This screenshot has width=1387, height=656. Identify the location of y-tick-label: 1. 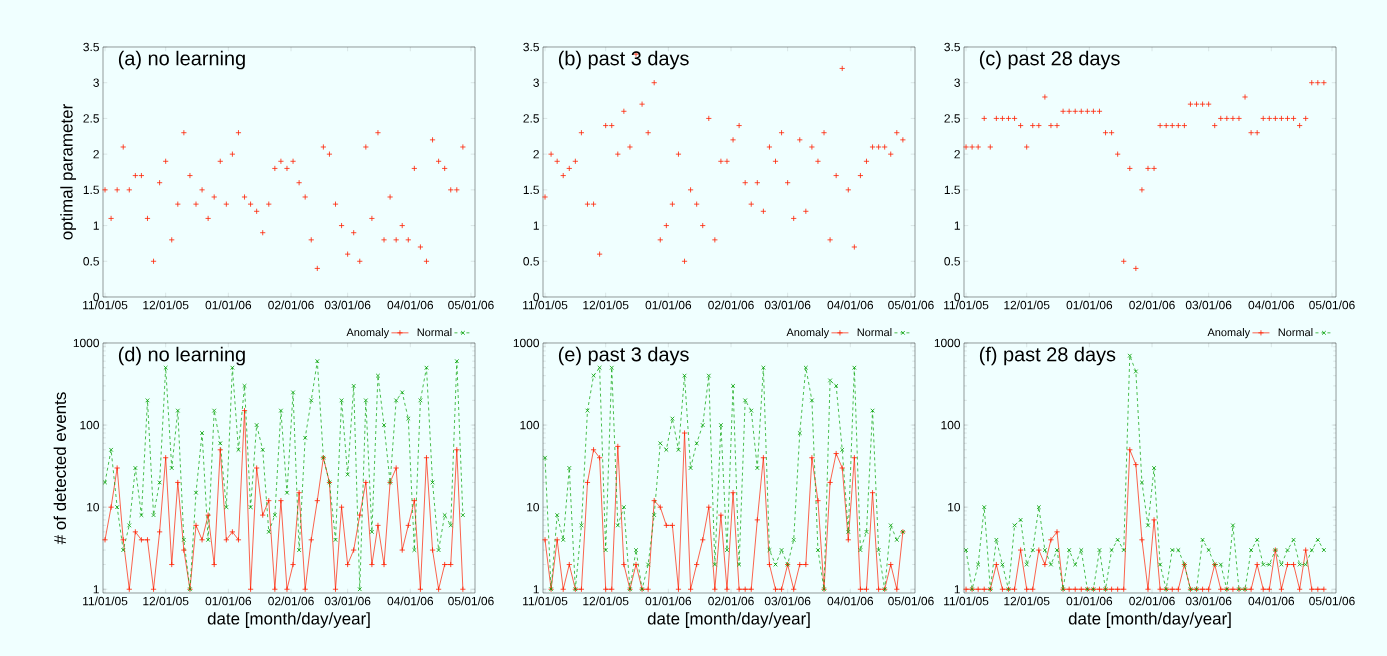
(96, 589).